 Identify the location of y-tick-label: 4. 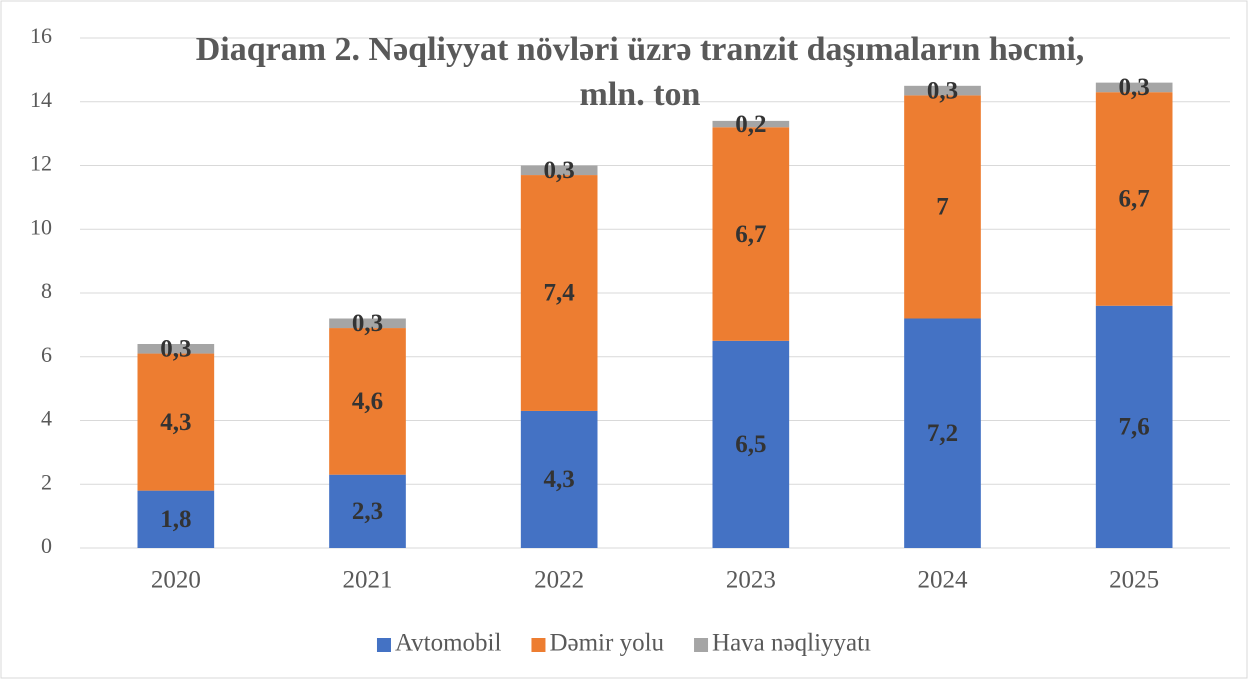
(46, 418).